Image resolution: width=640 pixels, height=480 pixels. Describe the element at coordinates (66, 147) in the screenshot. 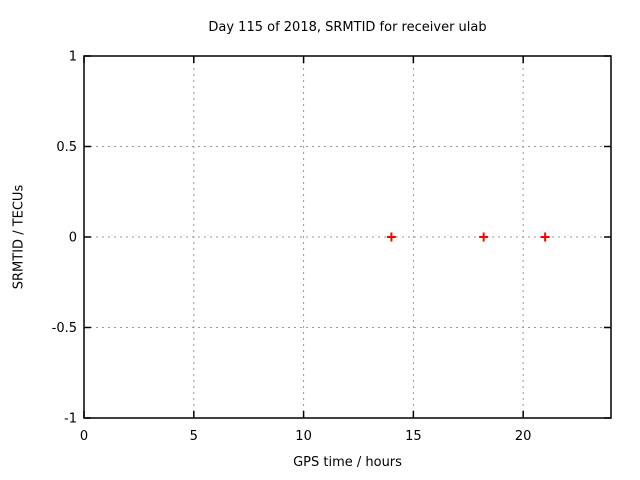

I see `y-tick-label: 0.5` at that location.